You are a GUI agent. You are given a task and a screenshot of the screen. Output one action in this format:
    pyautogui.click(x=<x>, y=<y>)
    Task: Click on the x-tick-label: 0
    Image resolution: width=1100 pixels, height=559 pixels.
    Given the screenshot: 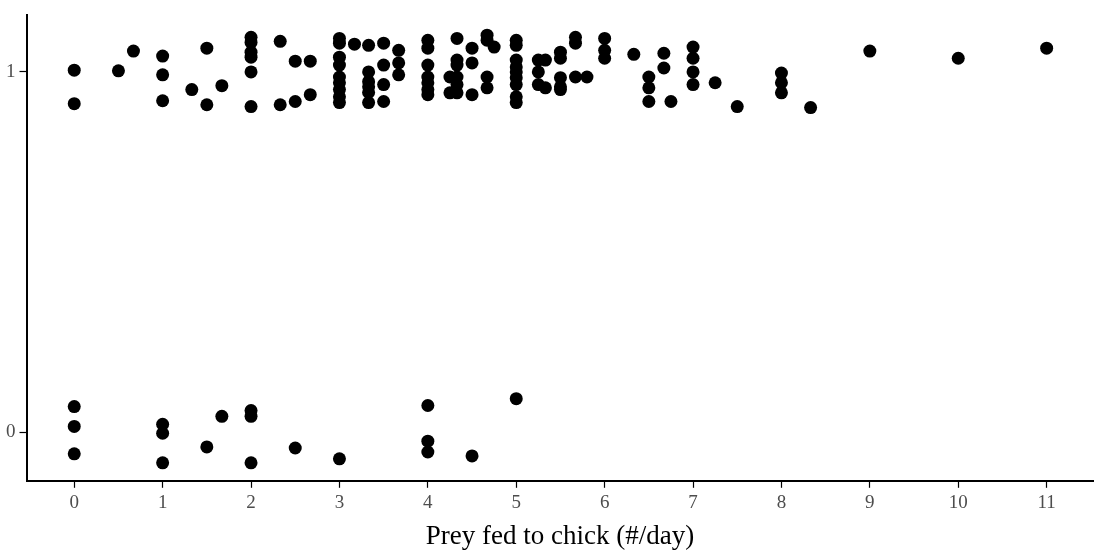 What is the action you would take?
    pyautogui.click(x=74, y=502)
    